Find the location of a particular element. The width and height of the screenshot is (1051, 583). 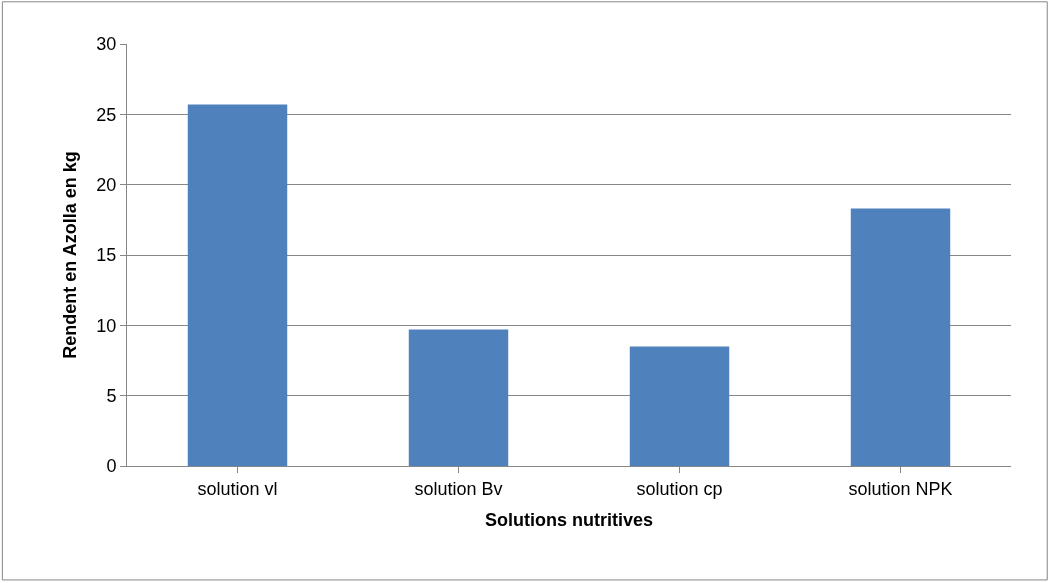

y-tick-label: 15 is located at coordinates (106, 255).